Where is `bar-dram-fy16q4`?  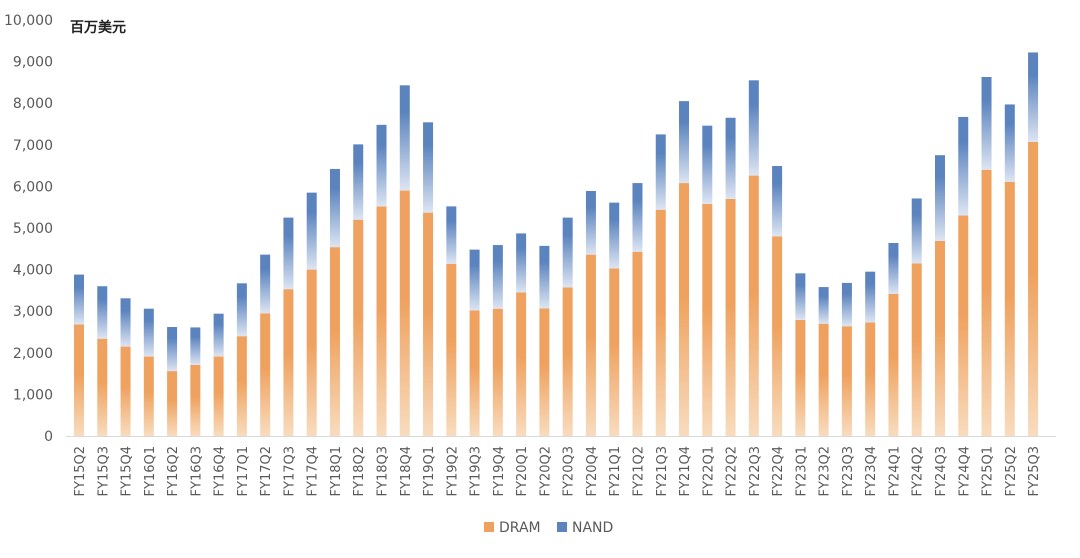
bar-dram-fy16q4 is located at coordinates (218, 396).